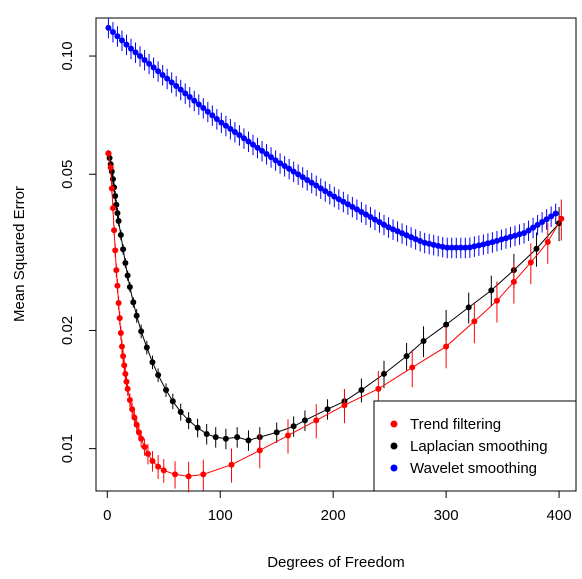 This screenshot has height=579, width=582. Describe the element at coordinates (77, 252) in the screenshot. I see `y-axis: 0.01 0.02 0.05 0.10` at that location.